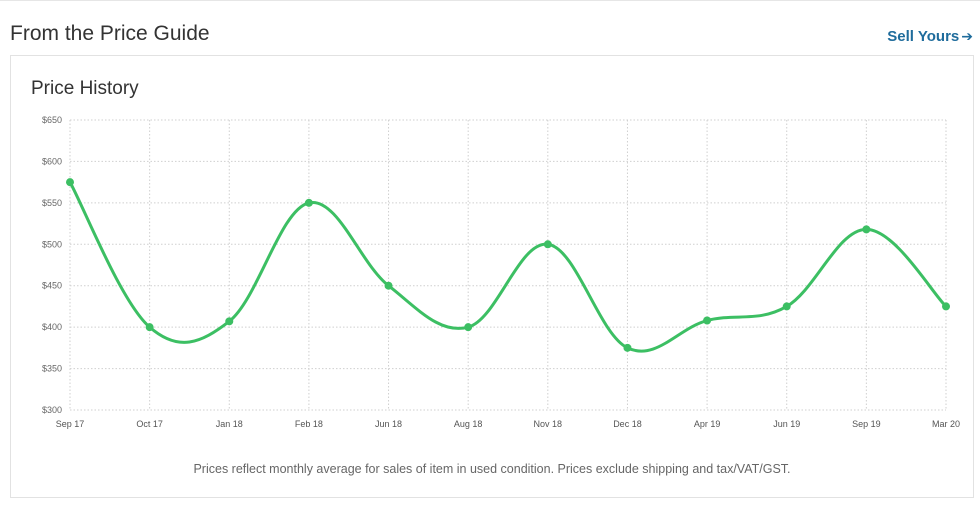  I want to click on x-tick-label: Sep 17, so click(70, 424).